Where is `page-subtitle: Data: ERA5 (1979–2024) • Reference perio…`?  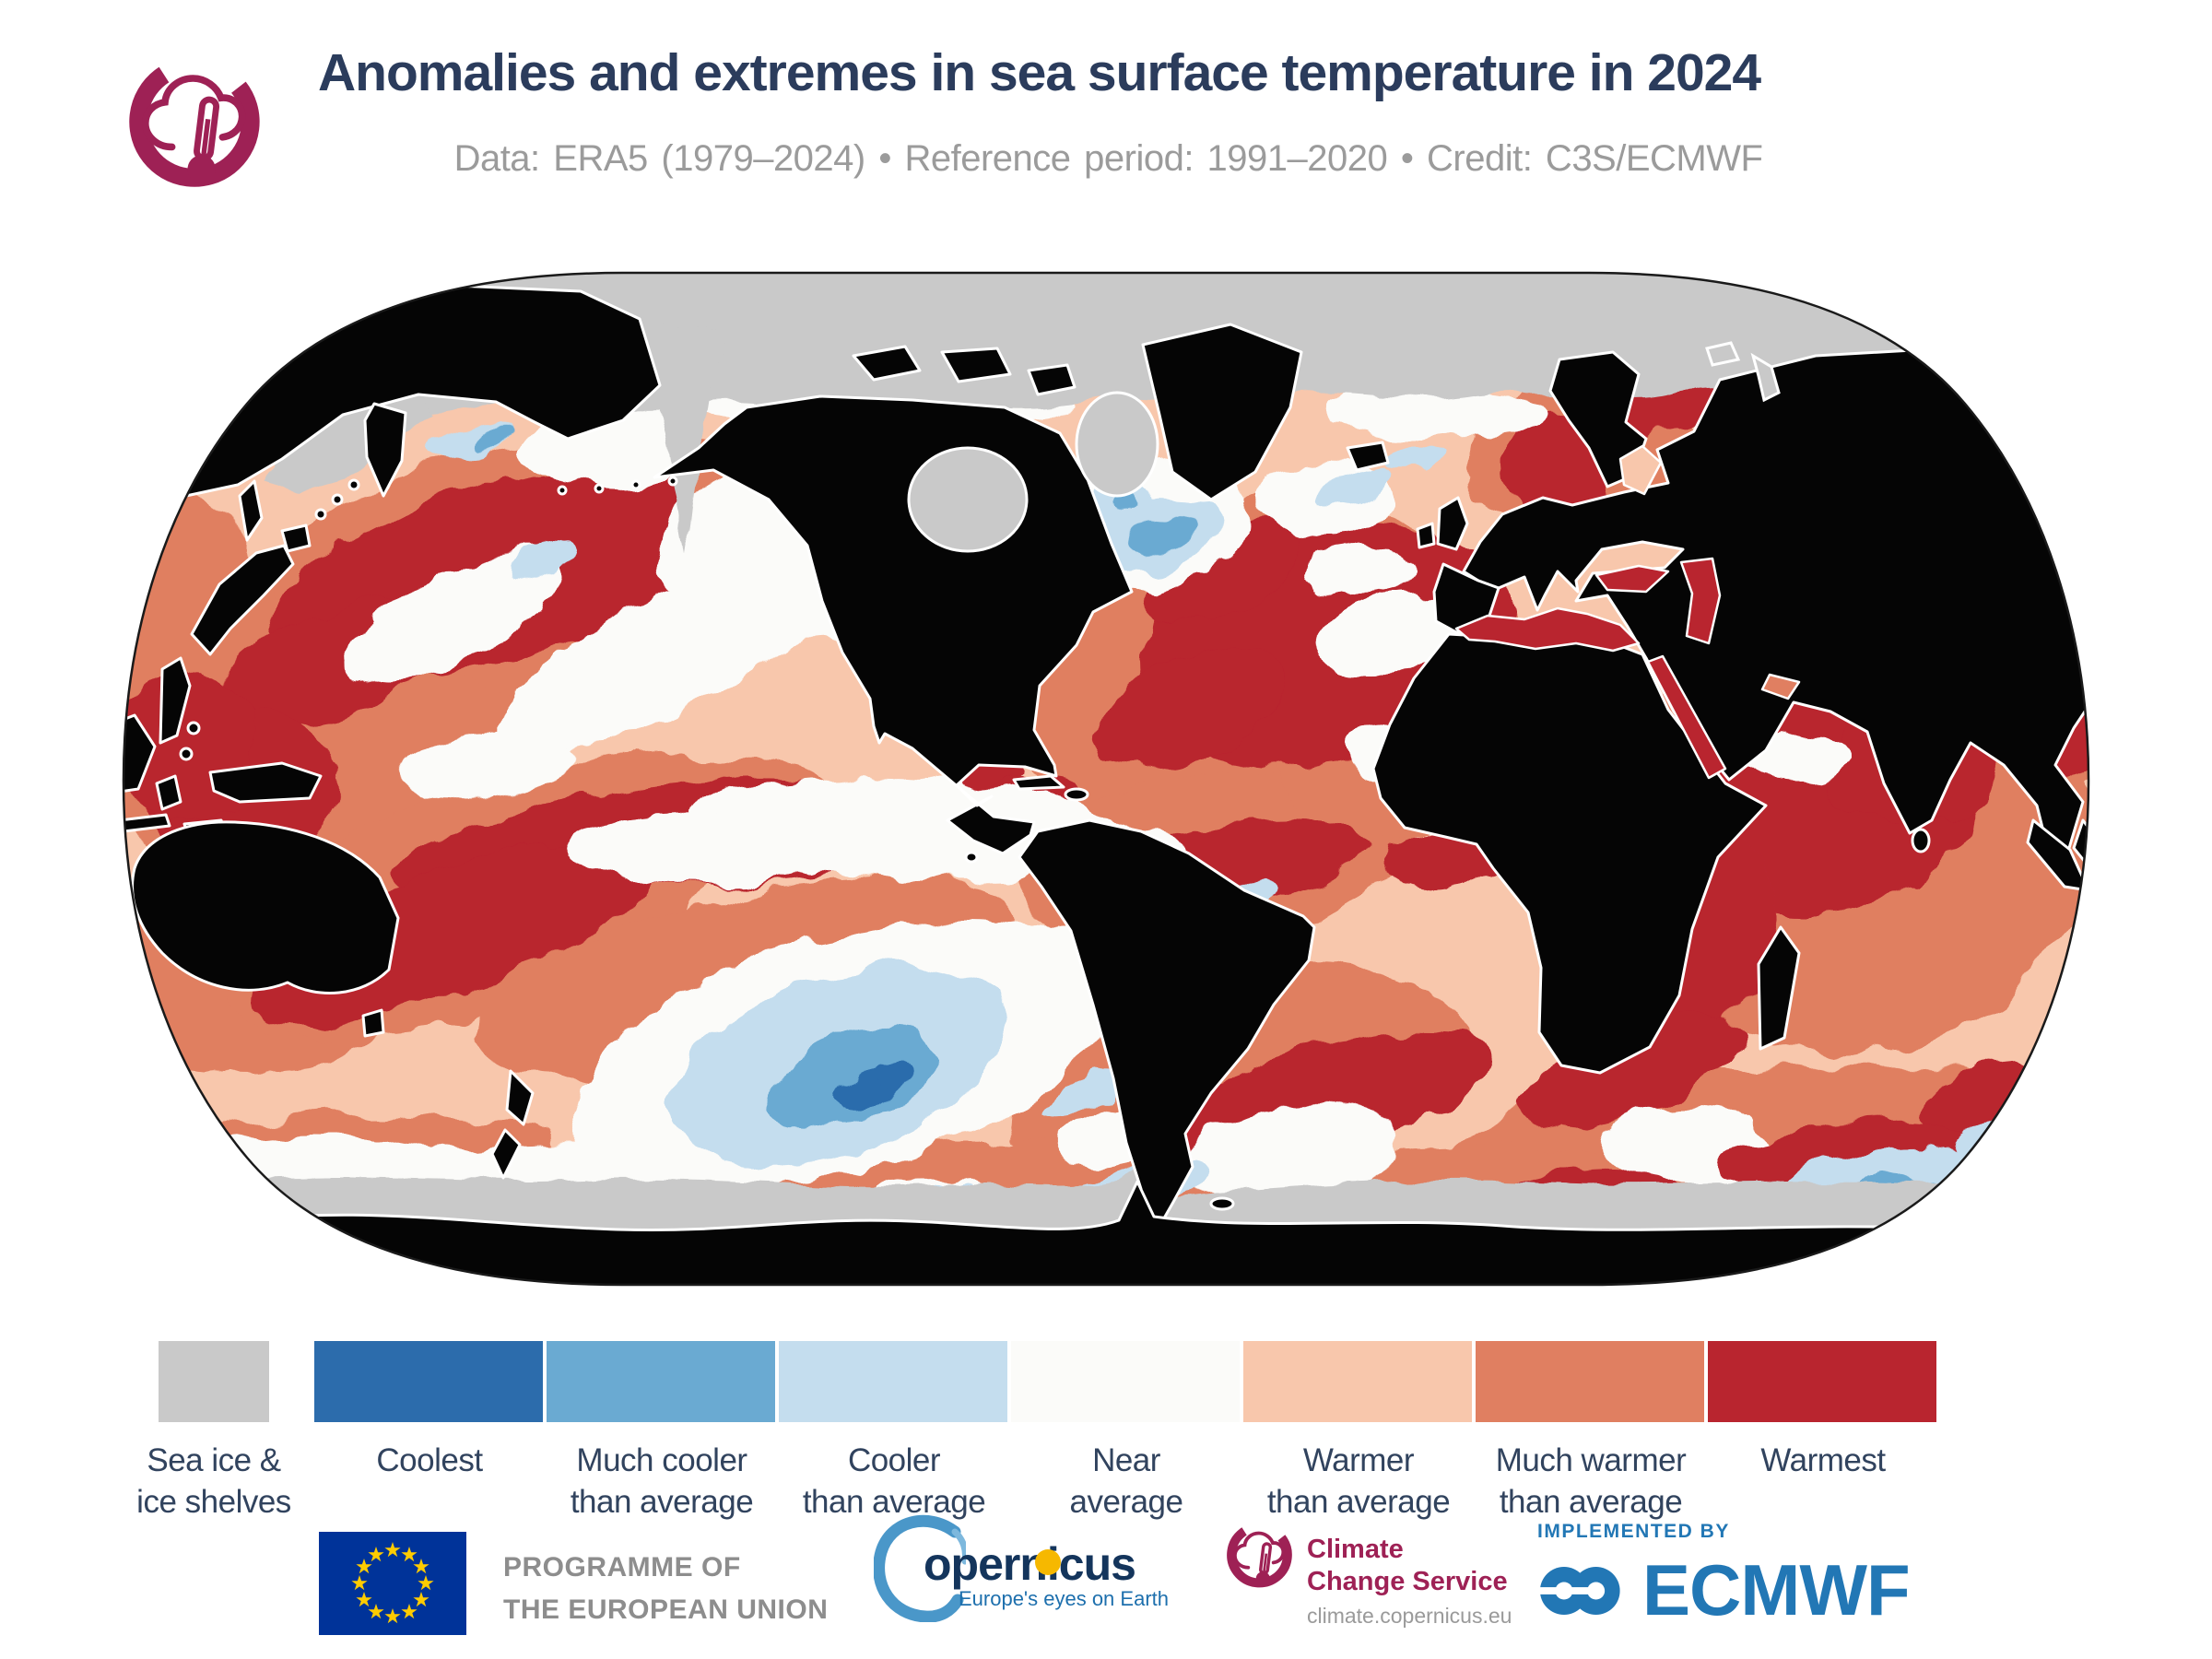
page-subtitle: Data: ERA5 (1979–2024) • Reference perio… is located at coordinates (1108, 158).